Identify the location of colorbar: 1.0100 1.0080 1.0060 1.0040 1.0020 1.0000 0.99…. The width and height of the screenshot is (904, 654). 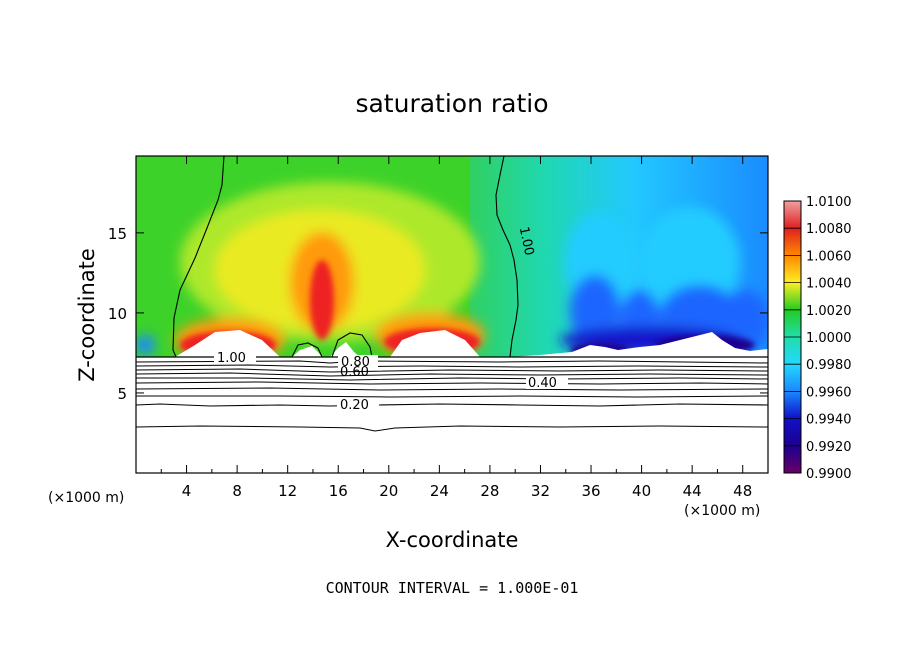
(817, 338).